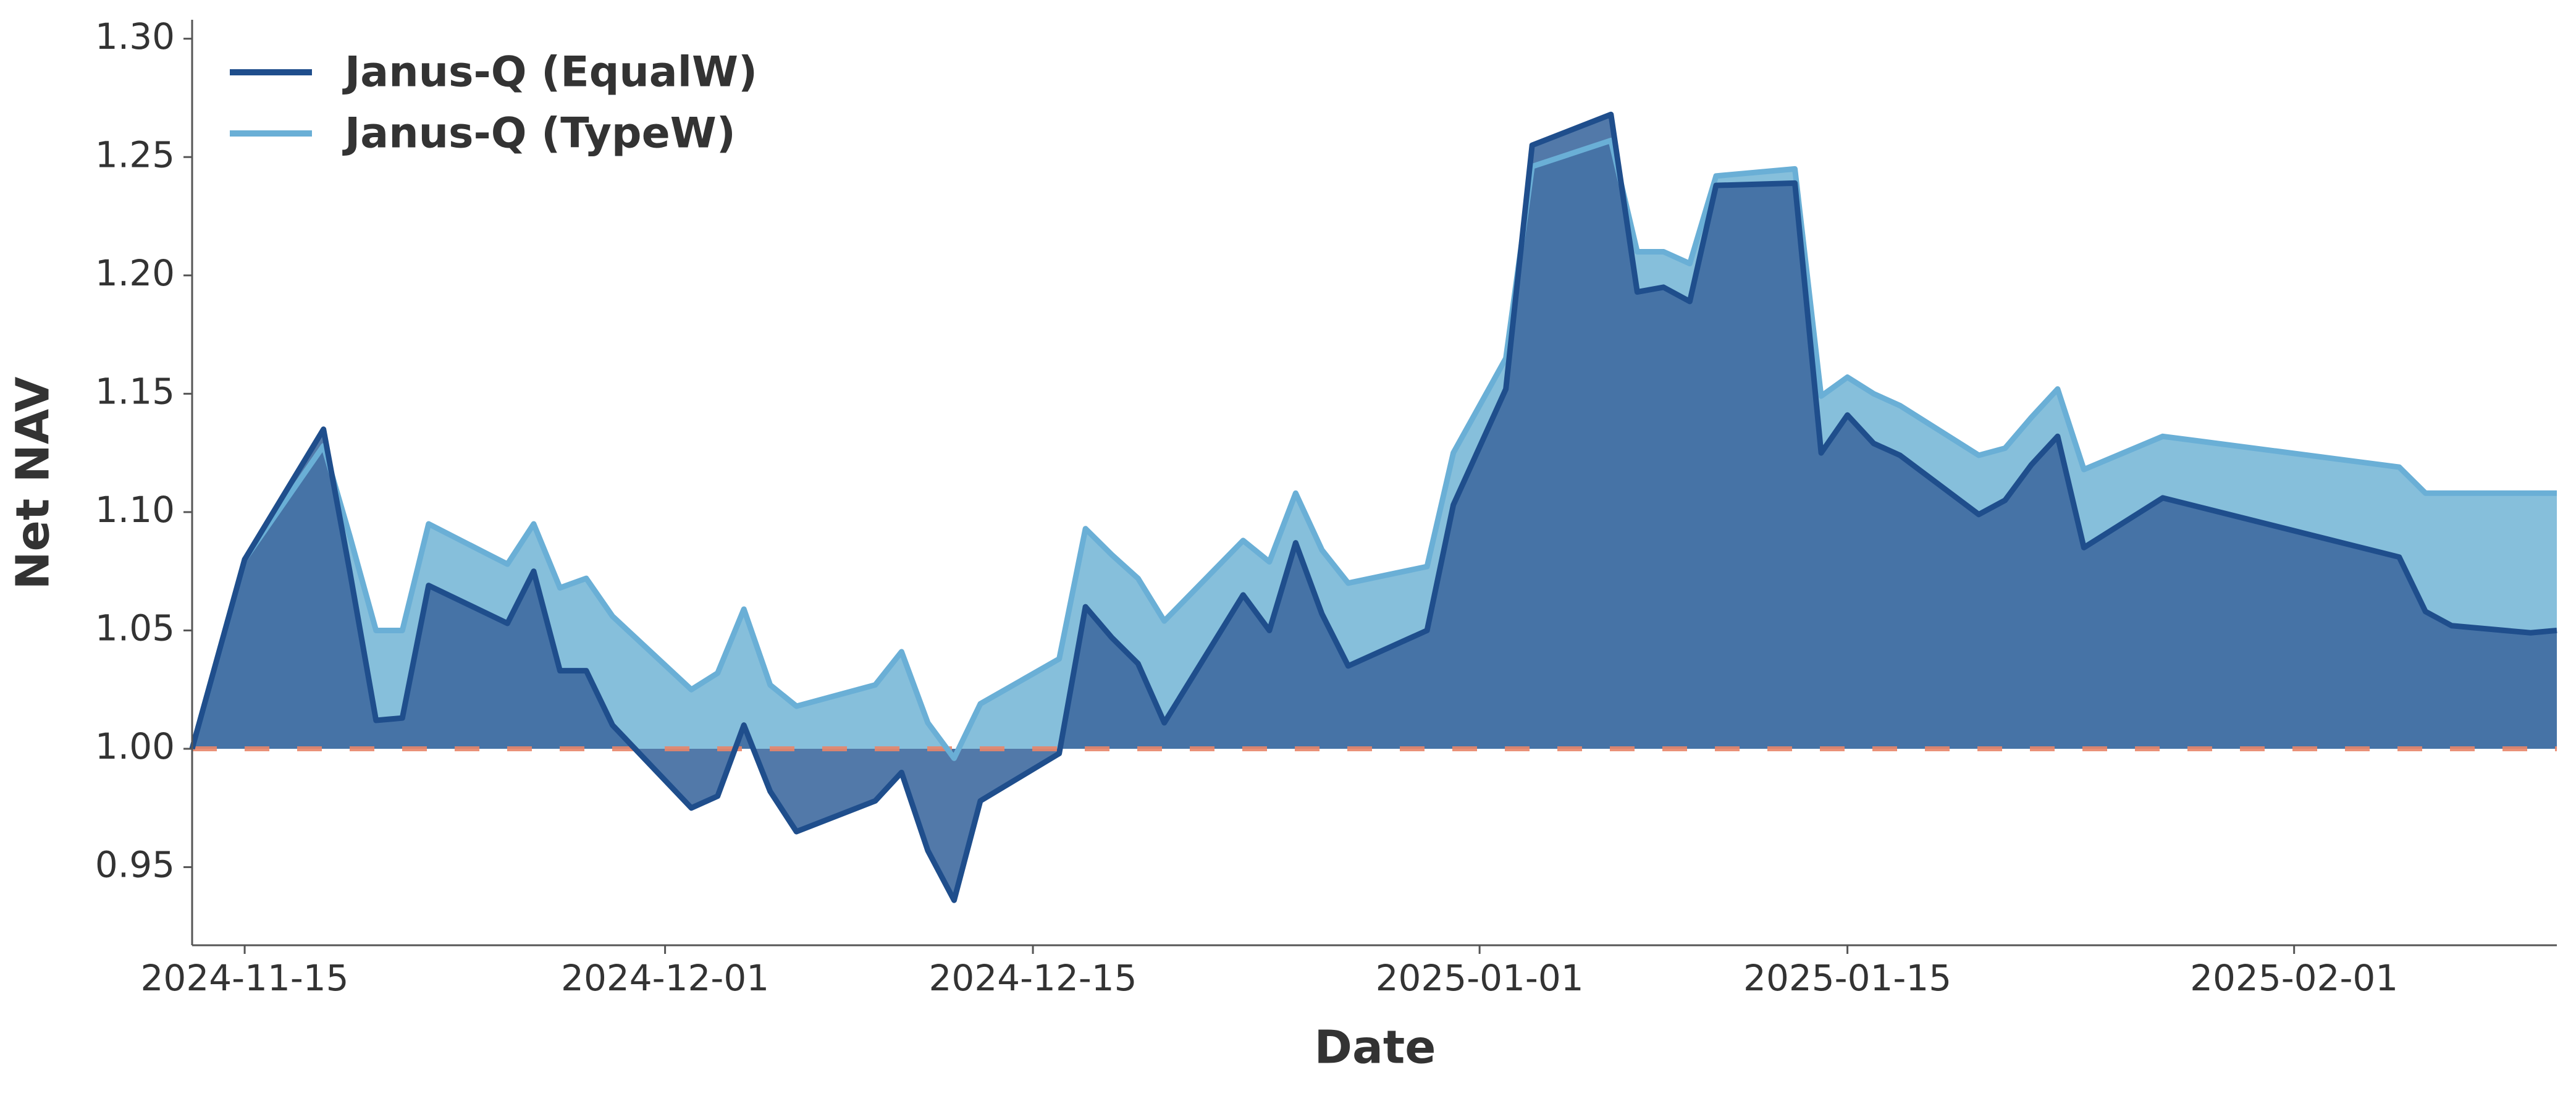  I want to click on y-axis-label: Net NAV, so click(33, 483).